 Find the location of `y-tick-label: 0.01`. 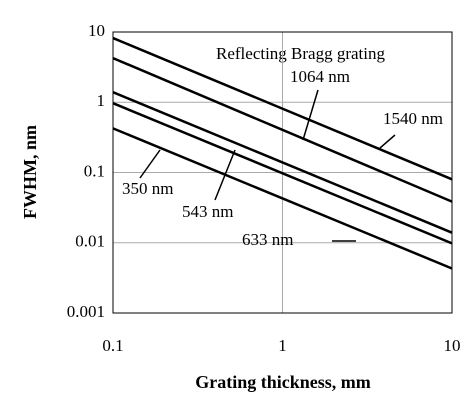

y-tick-label: 0.01 is located at coordinates (90, 241).